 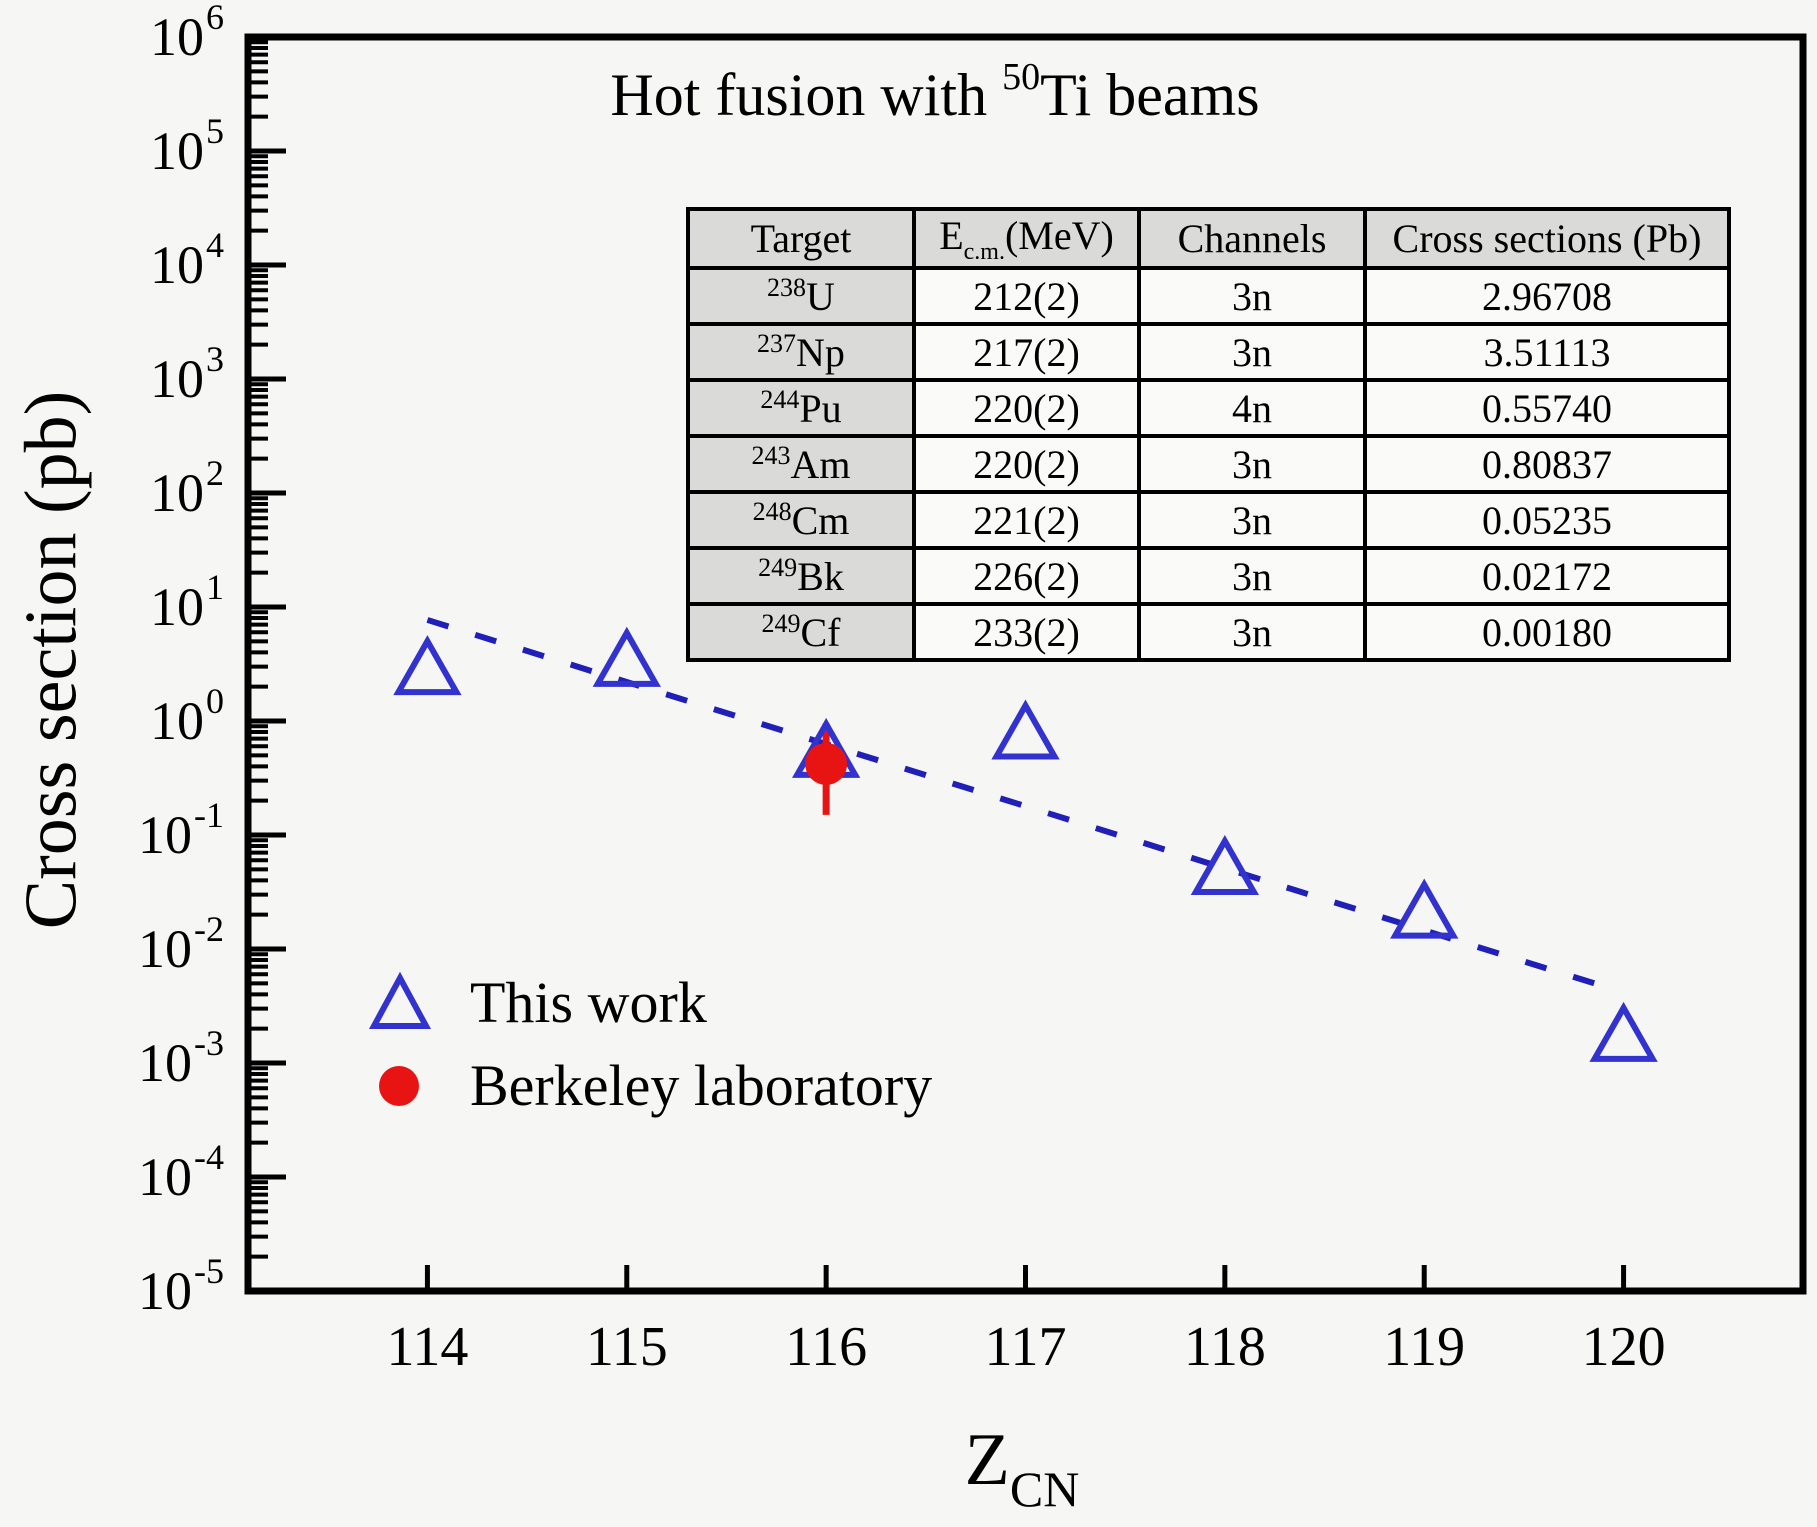 I want to click on channel-cell: 4n, so click(x=1252, y=408).